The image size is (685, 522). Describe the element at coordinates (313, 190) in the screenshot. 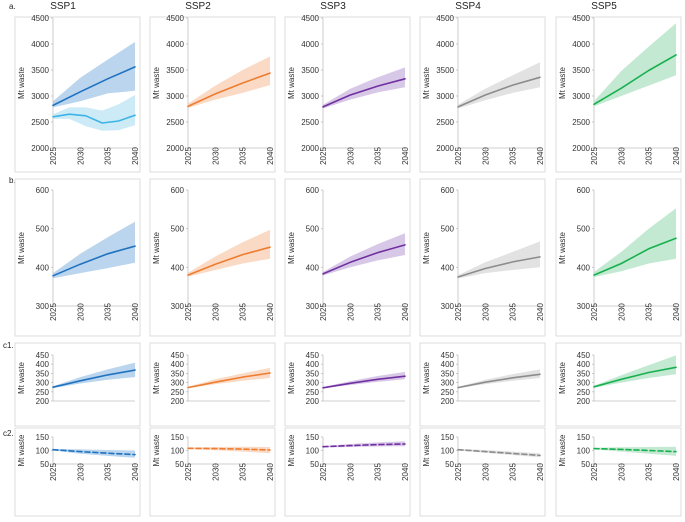

I see `y-tick-label: 600` at that location.